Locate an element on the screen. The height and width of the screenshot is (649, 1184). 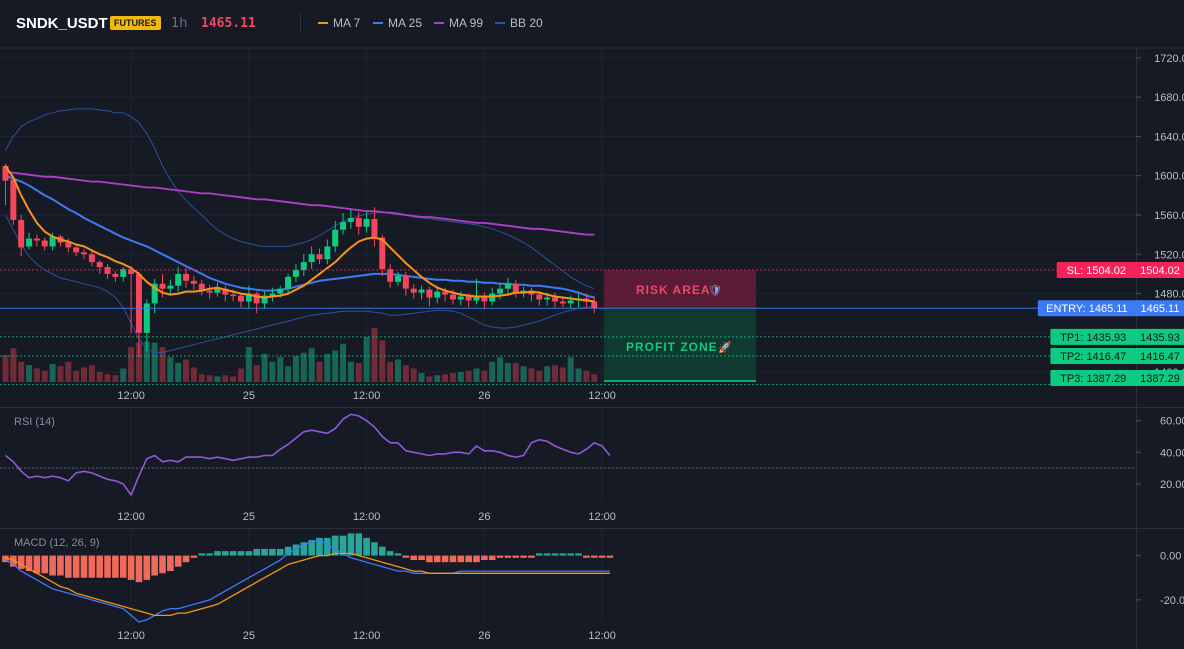
legend-ma99: MA 99 is located at coordinates (458, 23).